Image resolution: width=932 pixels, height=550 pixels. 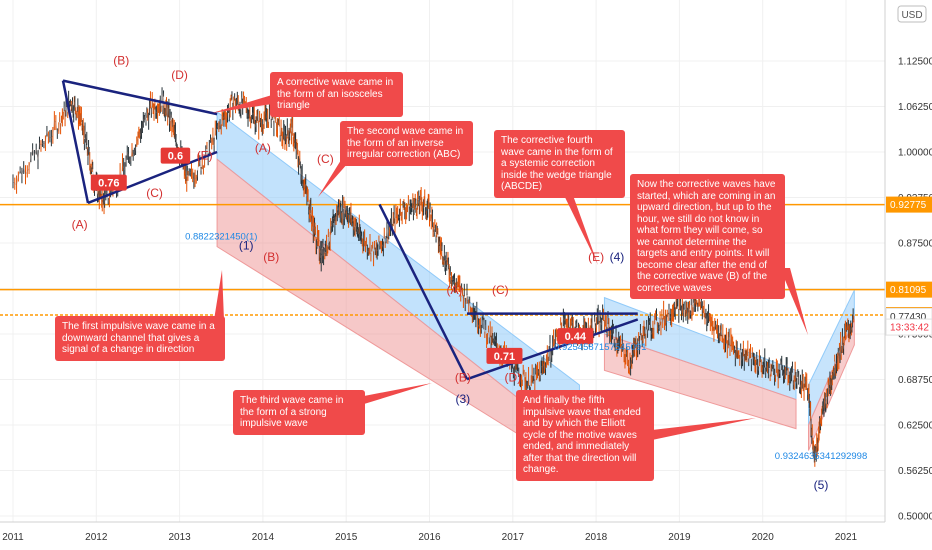 I want to click on price-level-label: 0.81095, so click(x=908, y=290).